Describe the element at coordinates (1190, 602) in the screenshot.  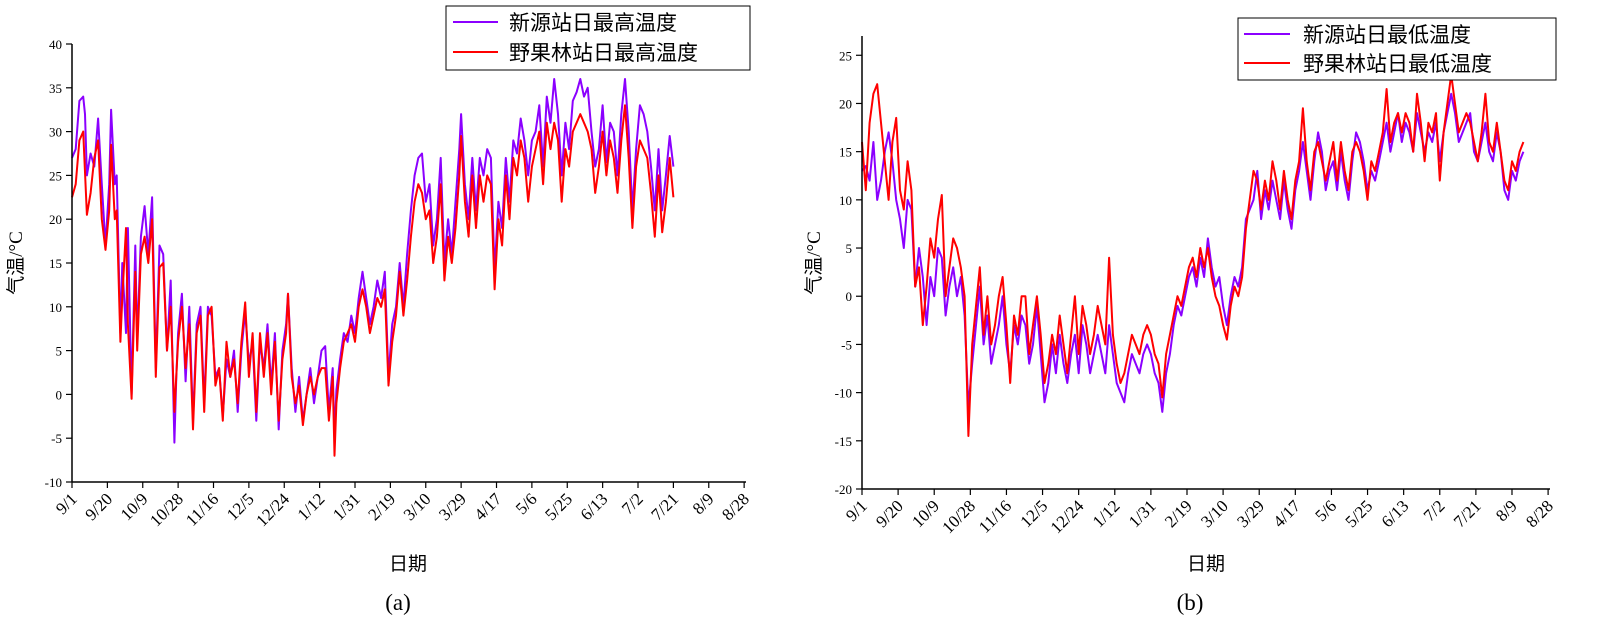
I see `panel-caption-b: (b)` at that location.